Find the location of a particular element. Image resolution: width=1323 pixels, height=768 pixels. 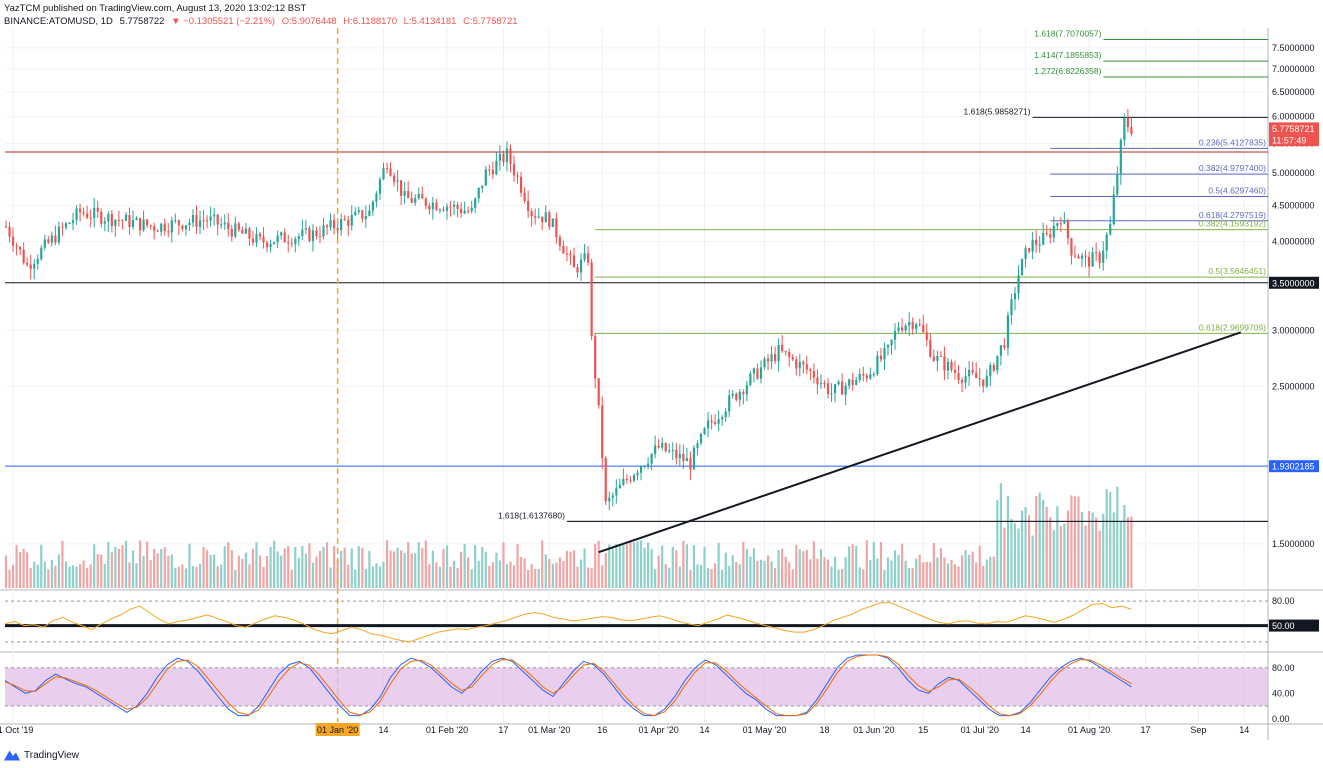

x-tick-4: 17 is located at coordinates (503, 730).